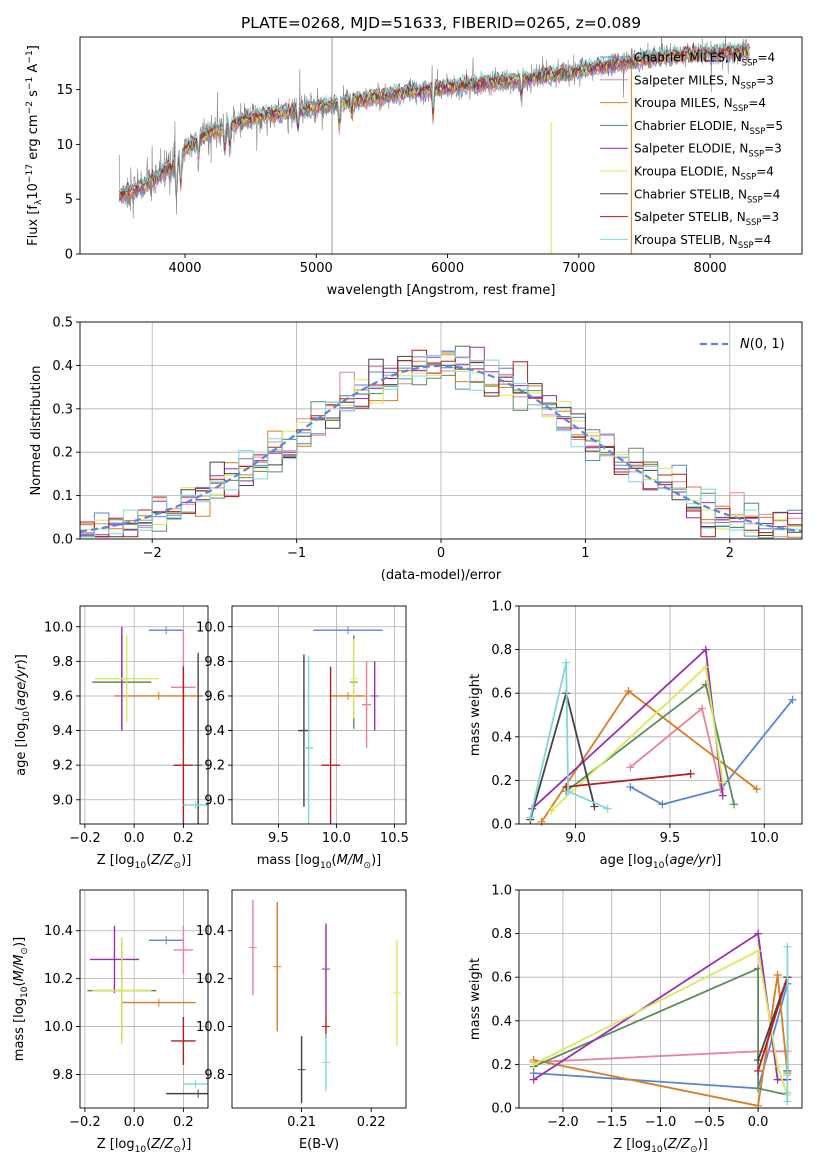 The height and width of the screenshot is (1170, 819). I want to click on x-axis-label: age [log10(age/yr)], so click(661, 862).